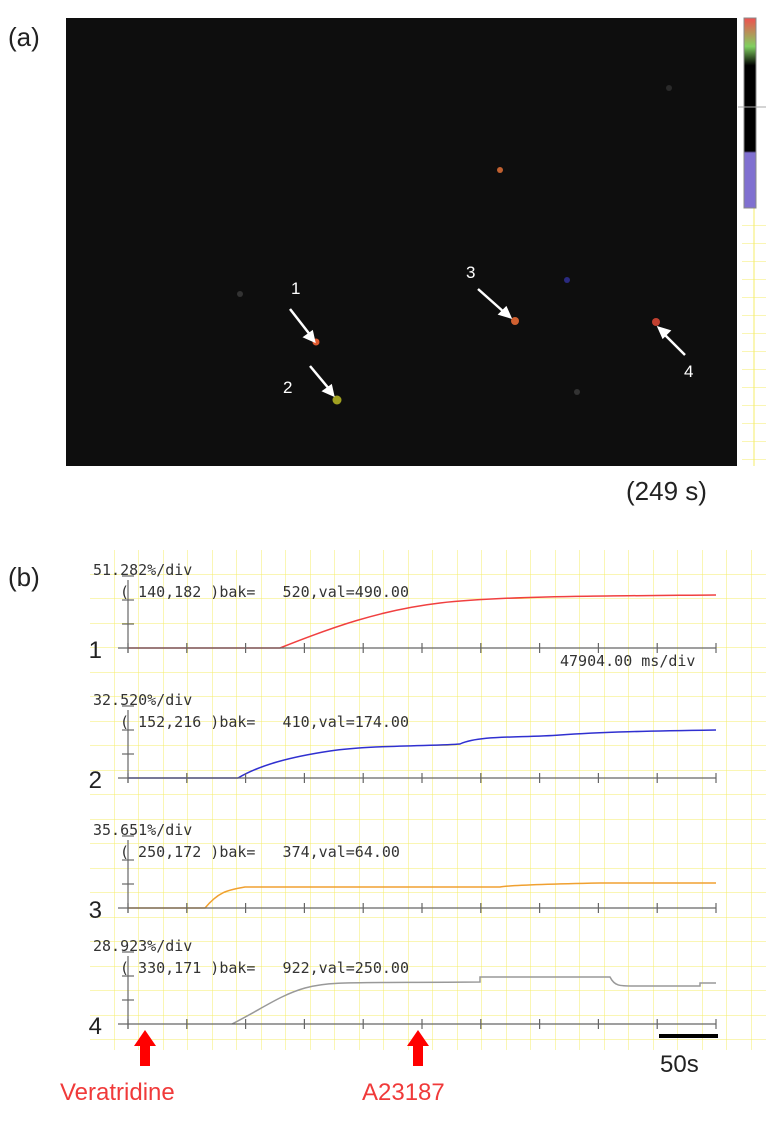 The image size is (766, 1126). What do you see at coordinates (264, 722) in the screenshot?
I see `trace-info: ( 152,216 )bak= 410,val=174.00` at bounding box center [264, 722].